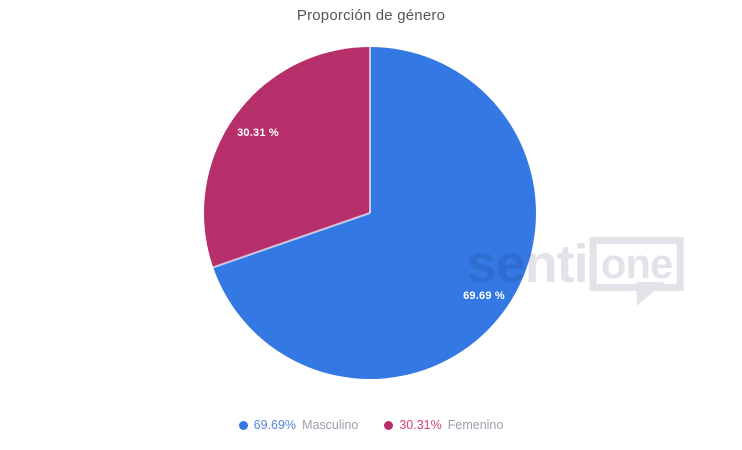  I want to click on watermark-bubble-tail, so click(650, 294).